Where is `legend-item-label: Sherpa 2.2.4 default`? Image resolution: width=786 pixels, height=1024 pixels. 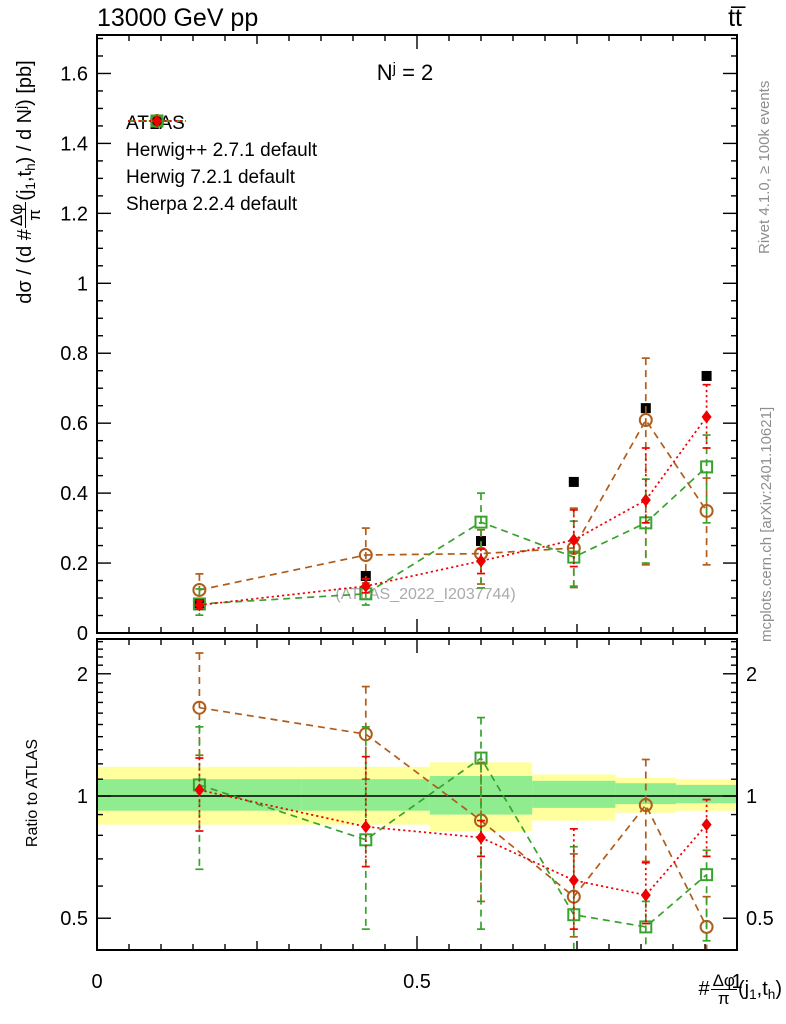 legend-item-label: Sherpa 2.2.4 default is located at coordinates (212, 204).